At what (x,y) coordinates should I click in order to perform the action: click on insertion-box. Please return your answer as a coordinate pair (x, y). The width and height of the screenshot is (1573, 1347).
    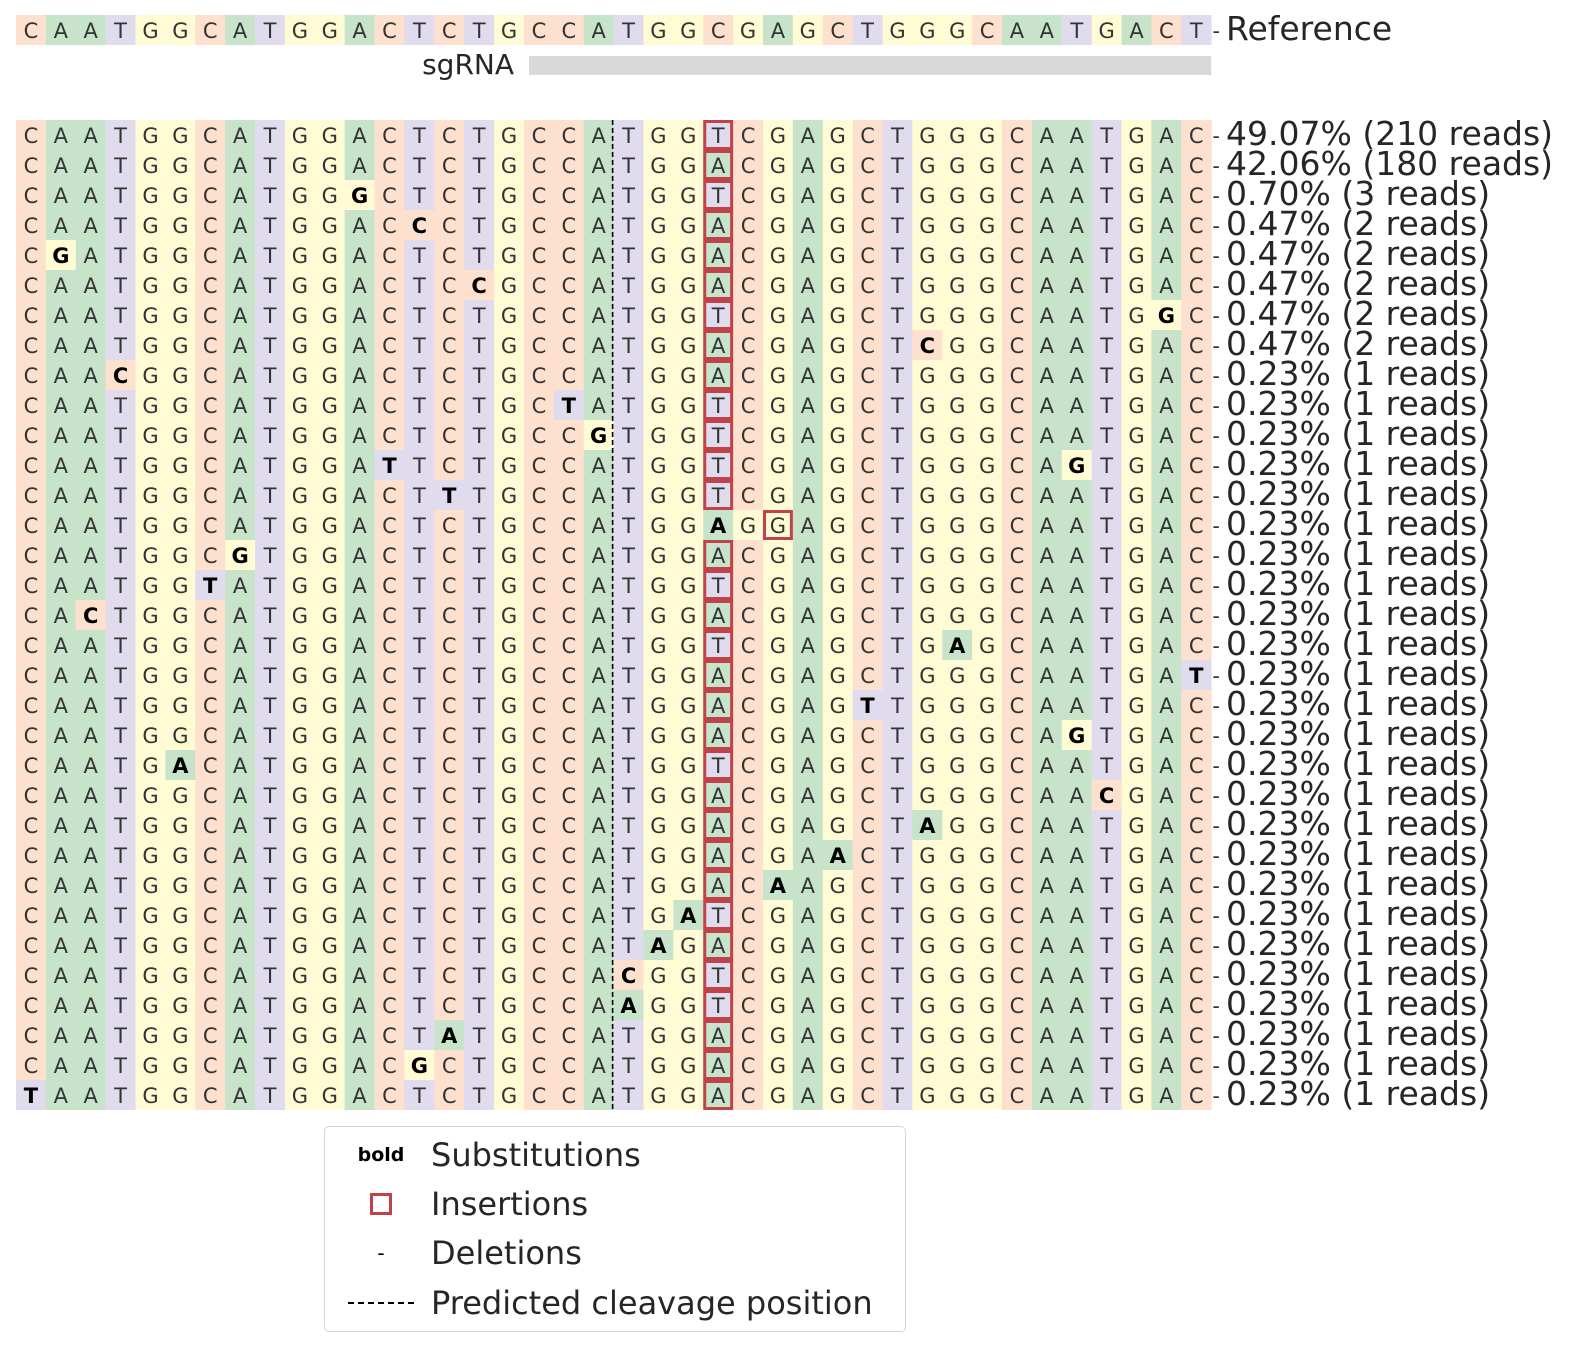
    Looking at the image, I should click on (718, 285).